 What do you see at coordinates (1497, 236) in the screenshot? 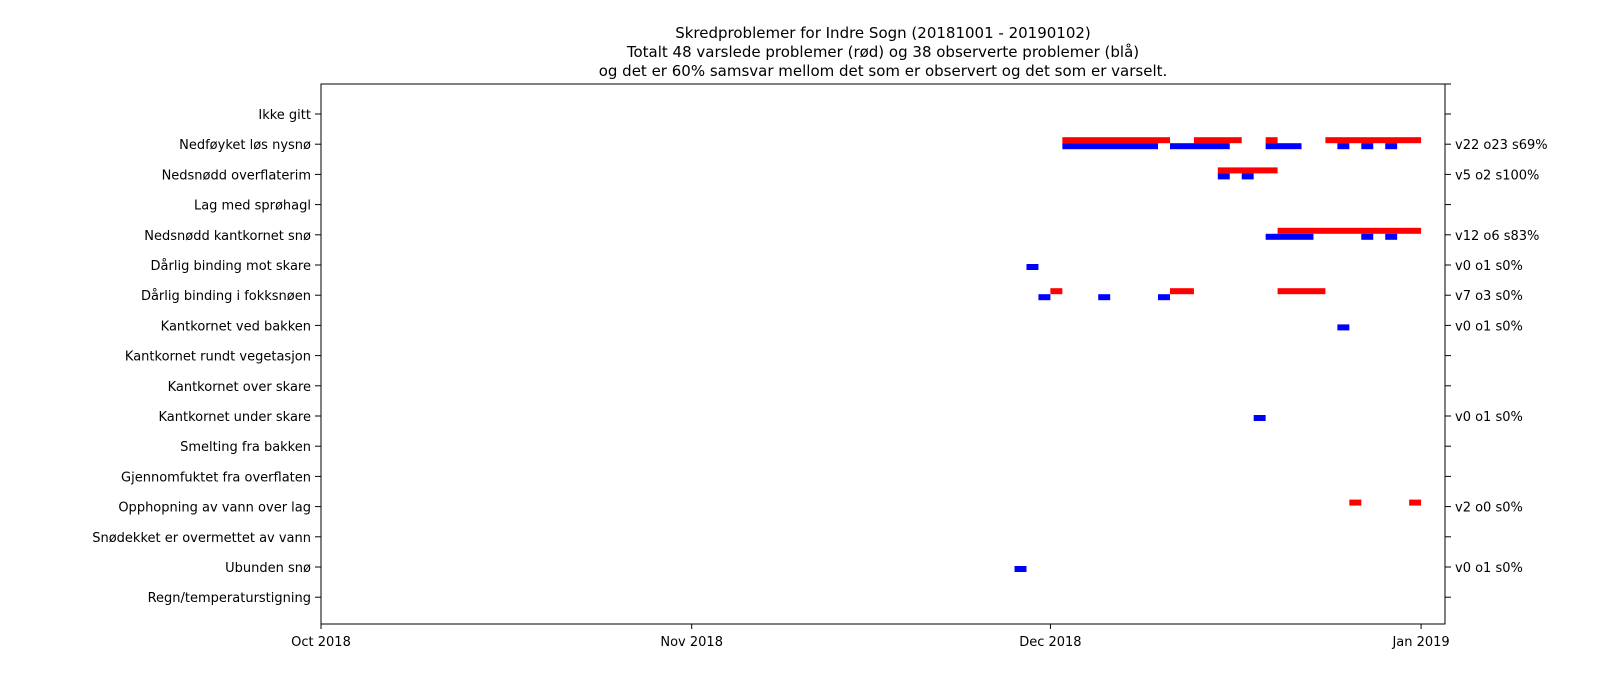
I see `stats-label: v12 o6 s83%` at bounding box center [1497, 236].